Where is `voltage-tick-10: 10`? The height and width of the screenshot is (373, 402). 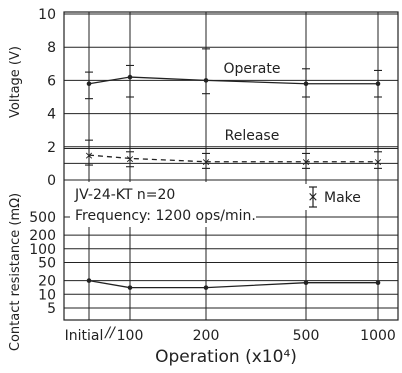
voltage-tick-10: 10 is located at coordinates (47, 15).